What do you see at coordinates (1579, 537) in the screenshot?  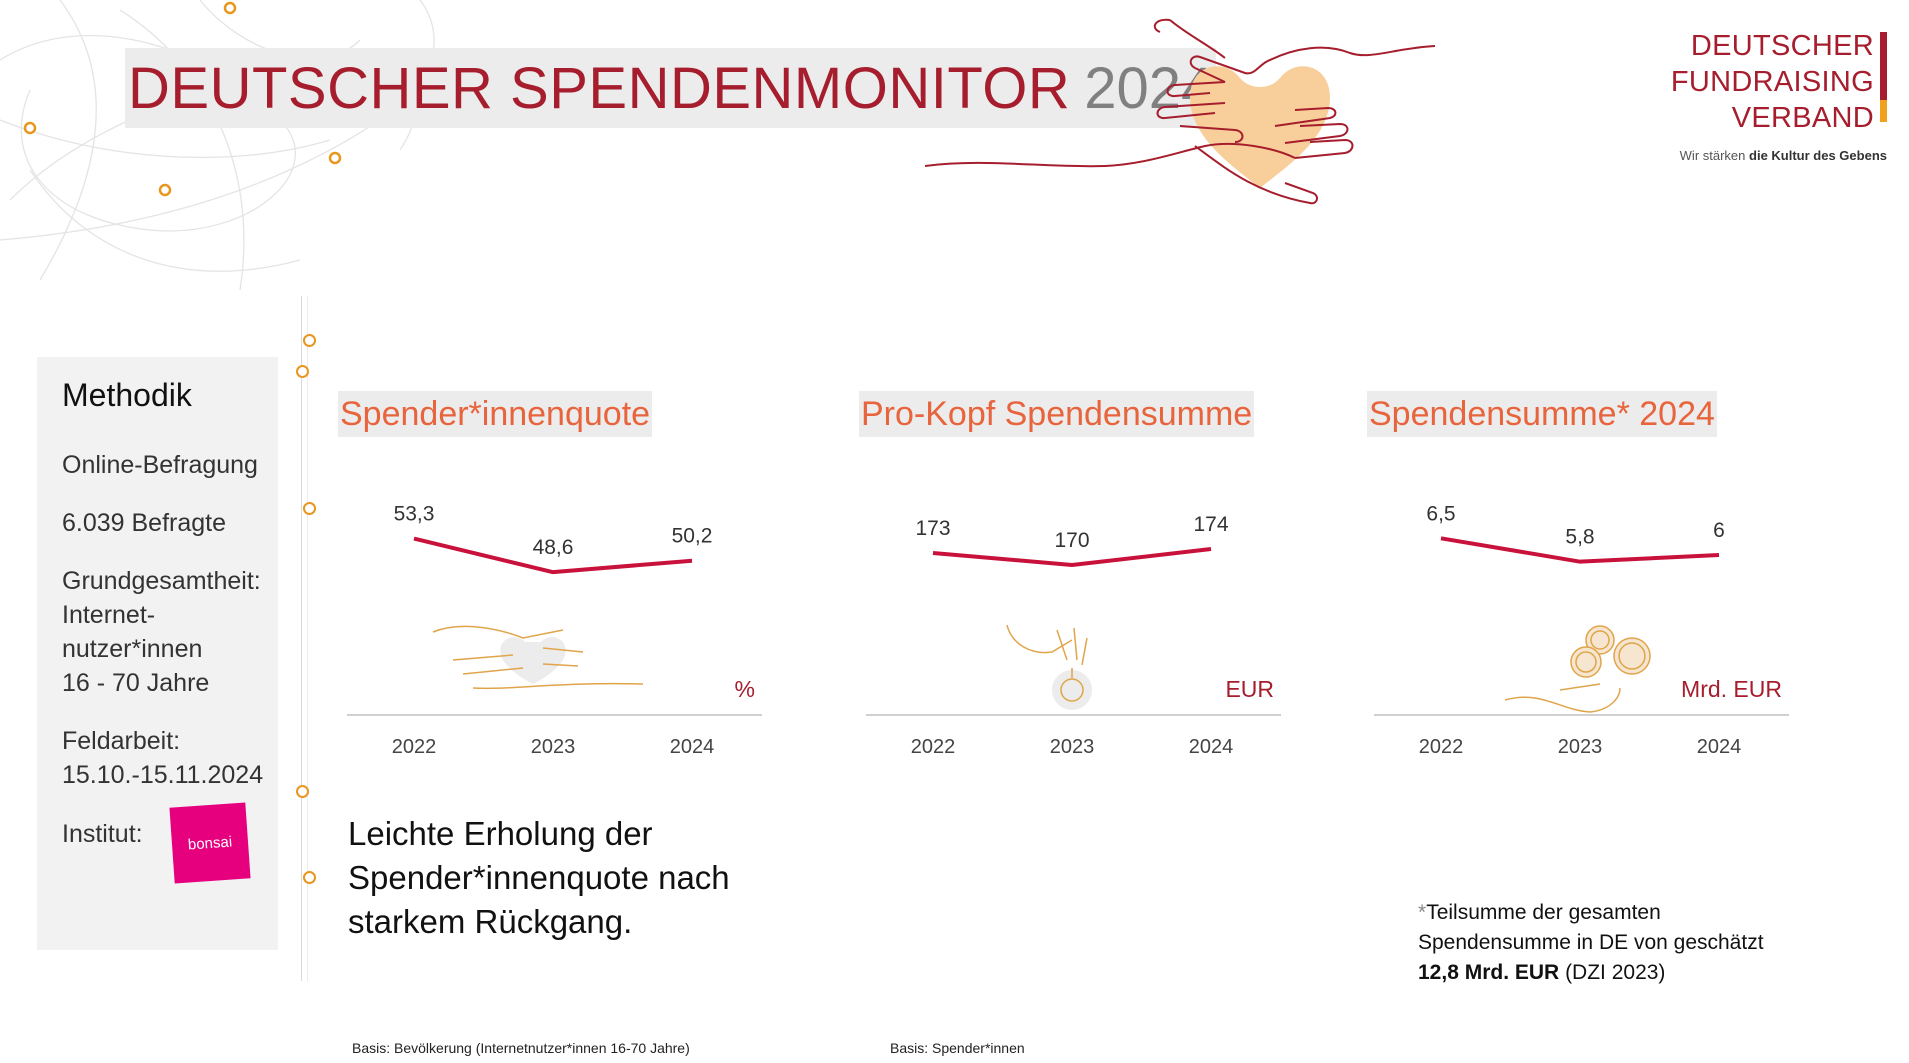 I see `data-label-spendensumme: 5,8` at bounding box center [1579, 537].